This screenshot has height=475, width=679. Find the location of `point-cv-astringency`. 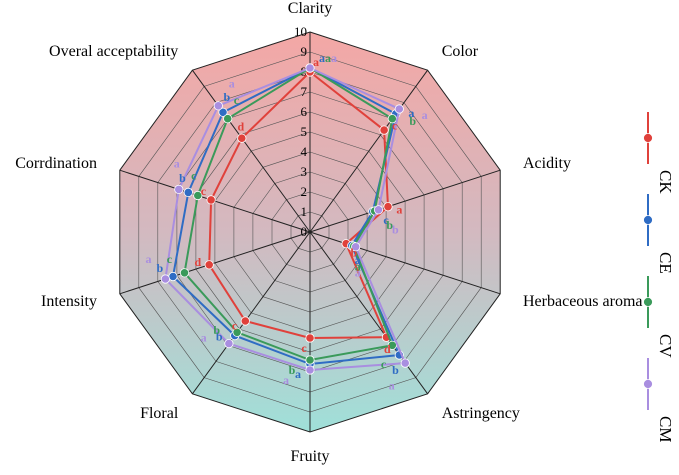

point-cv-astringency is located at coordinates (392, 345).